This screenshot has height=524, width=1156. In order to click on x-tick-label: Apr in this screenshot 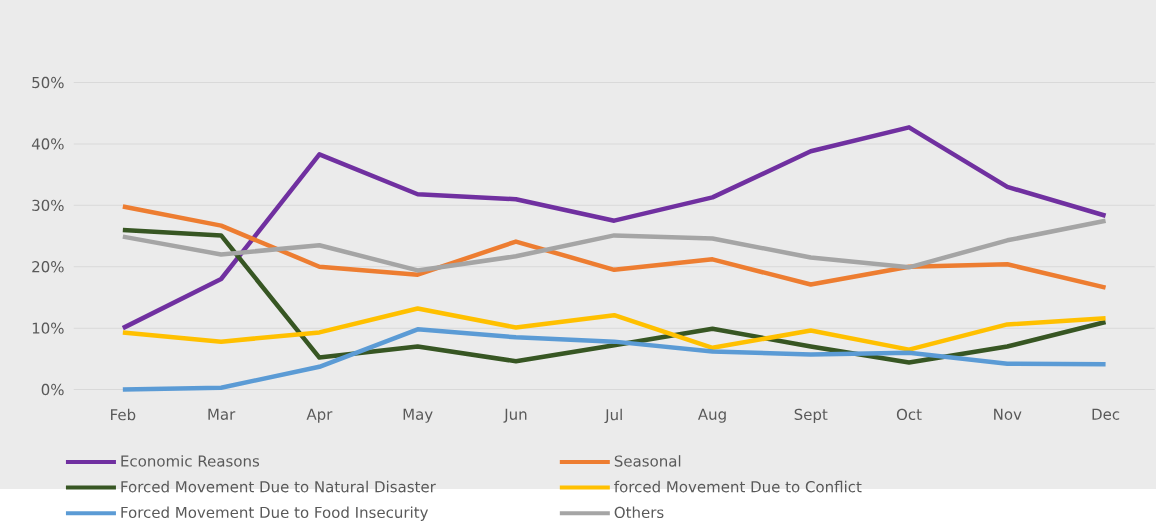, I will do `click(319, 415)`.